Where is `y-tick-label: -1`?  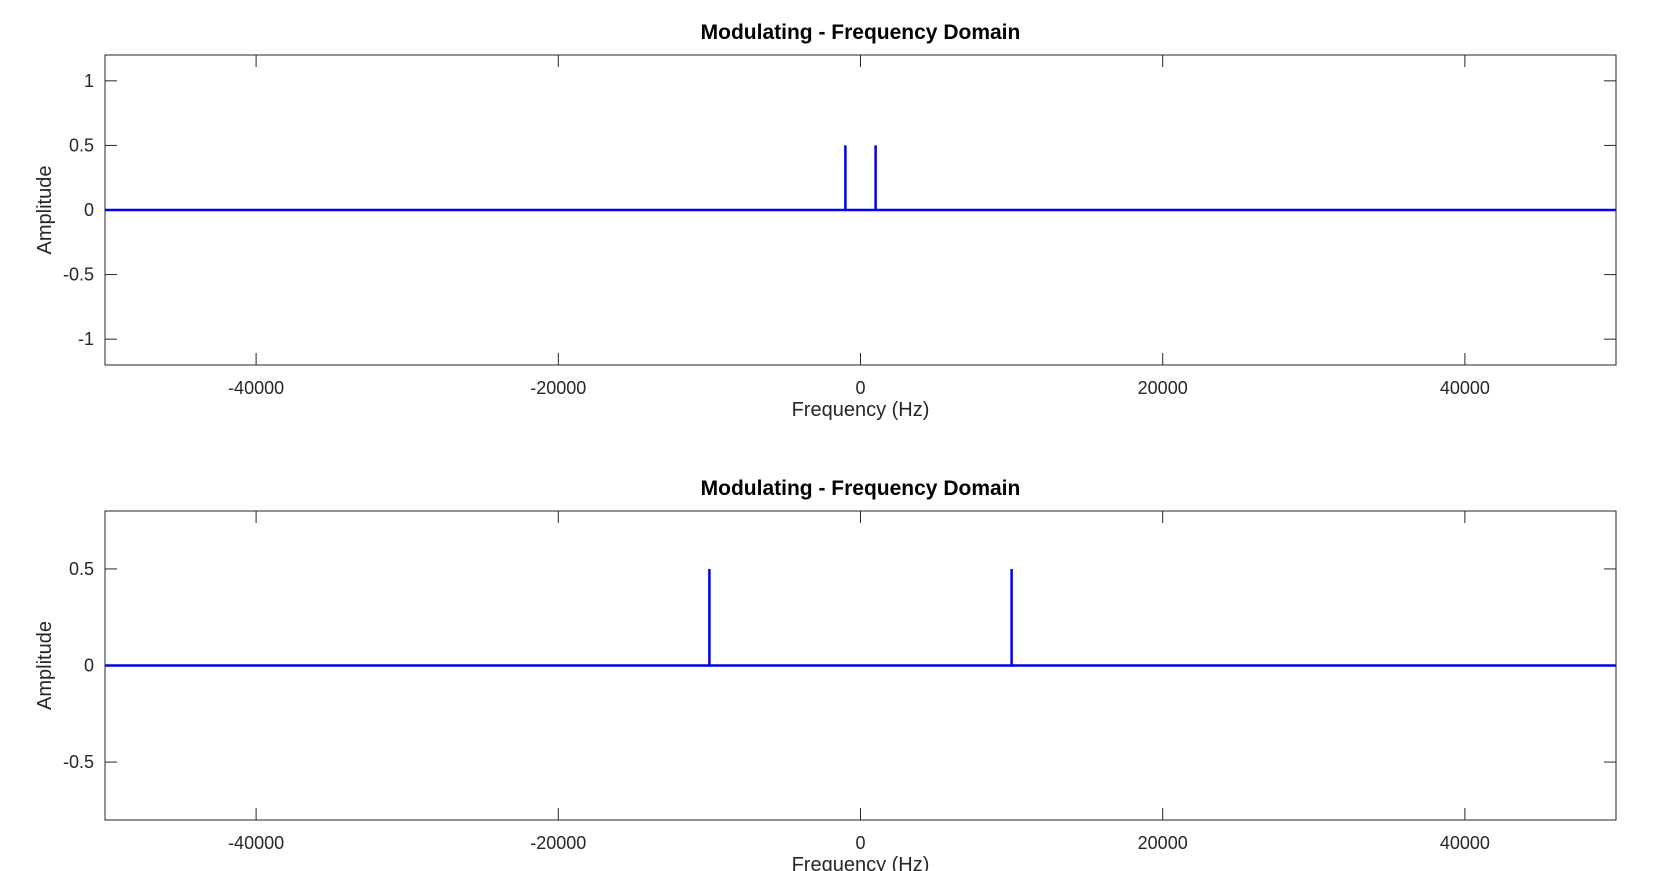
y-tick-label: -1 is located at coordinates (86, 339).